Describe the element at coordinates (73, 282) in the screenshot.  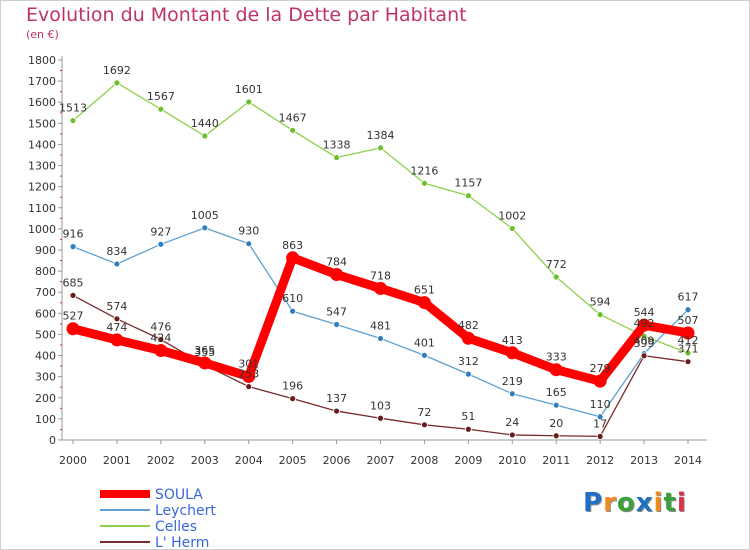
I see `data-label: 685` at that location.